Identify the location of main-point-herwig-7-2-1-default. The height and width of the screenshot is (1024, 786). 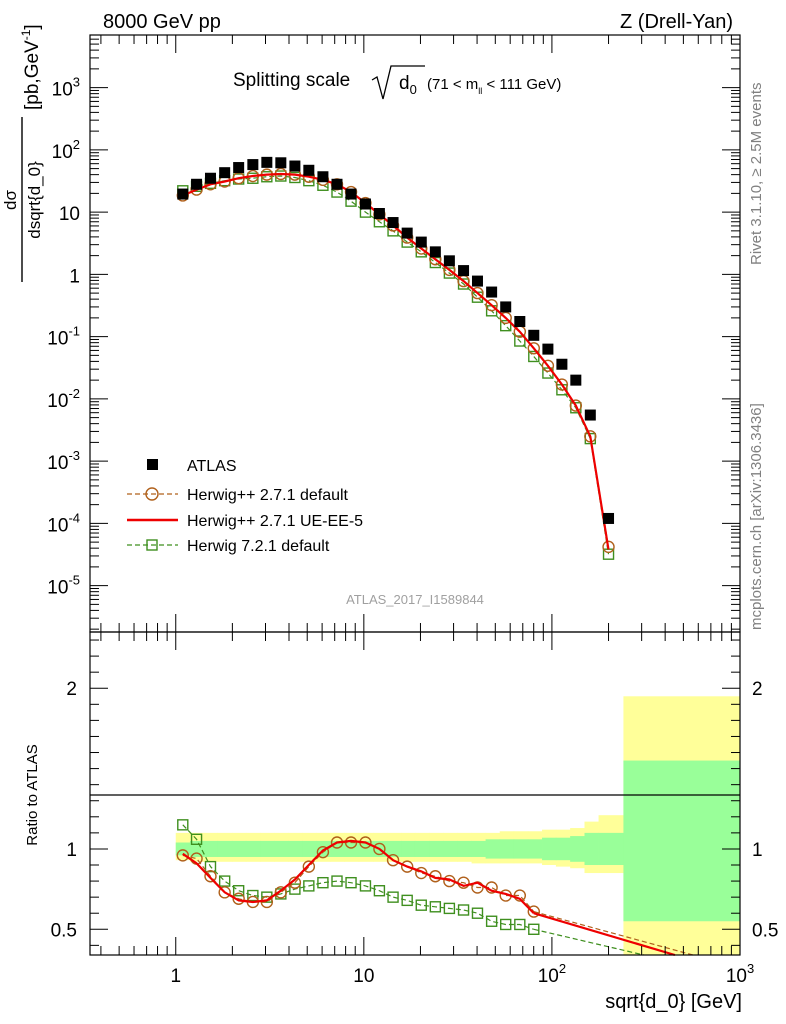
(520, 341).